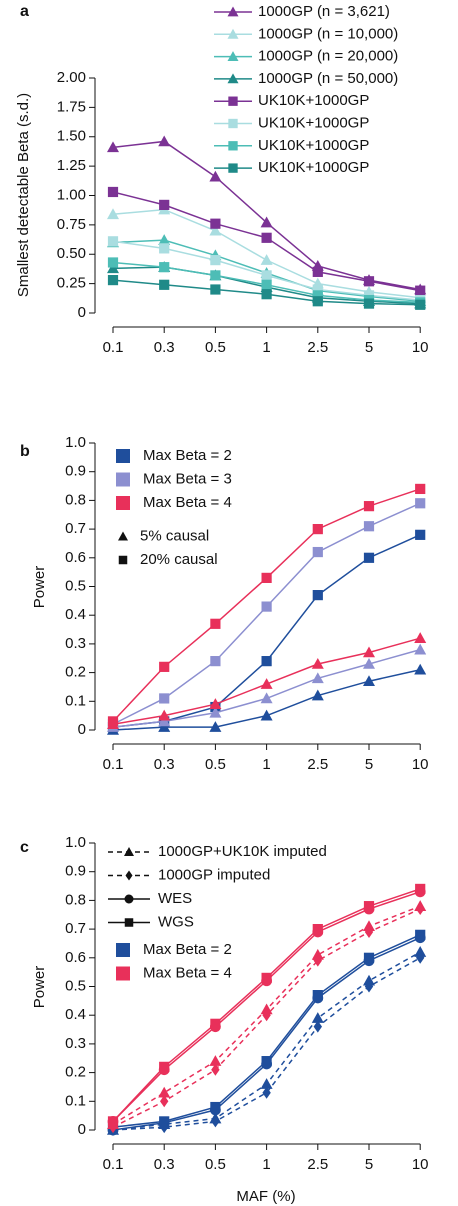  What do you see at coordinates (317, 1164) in the screenshot?
I see `x-tick-label: 2.5` at bounding box center [317, 1164].